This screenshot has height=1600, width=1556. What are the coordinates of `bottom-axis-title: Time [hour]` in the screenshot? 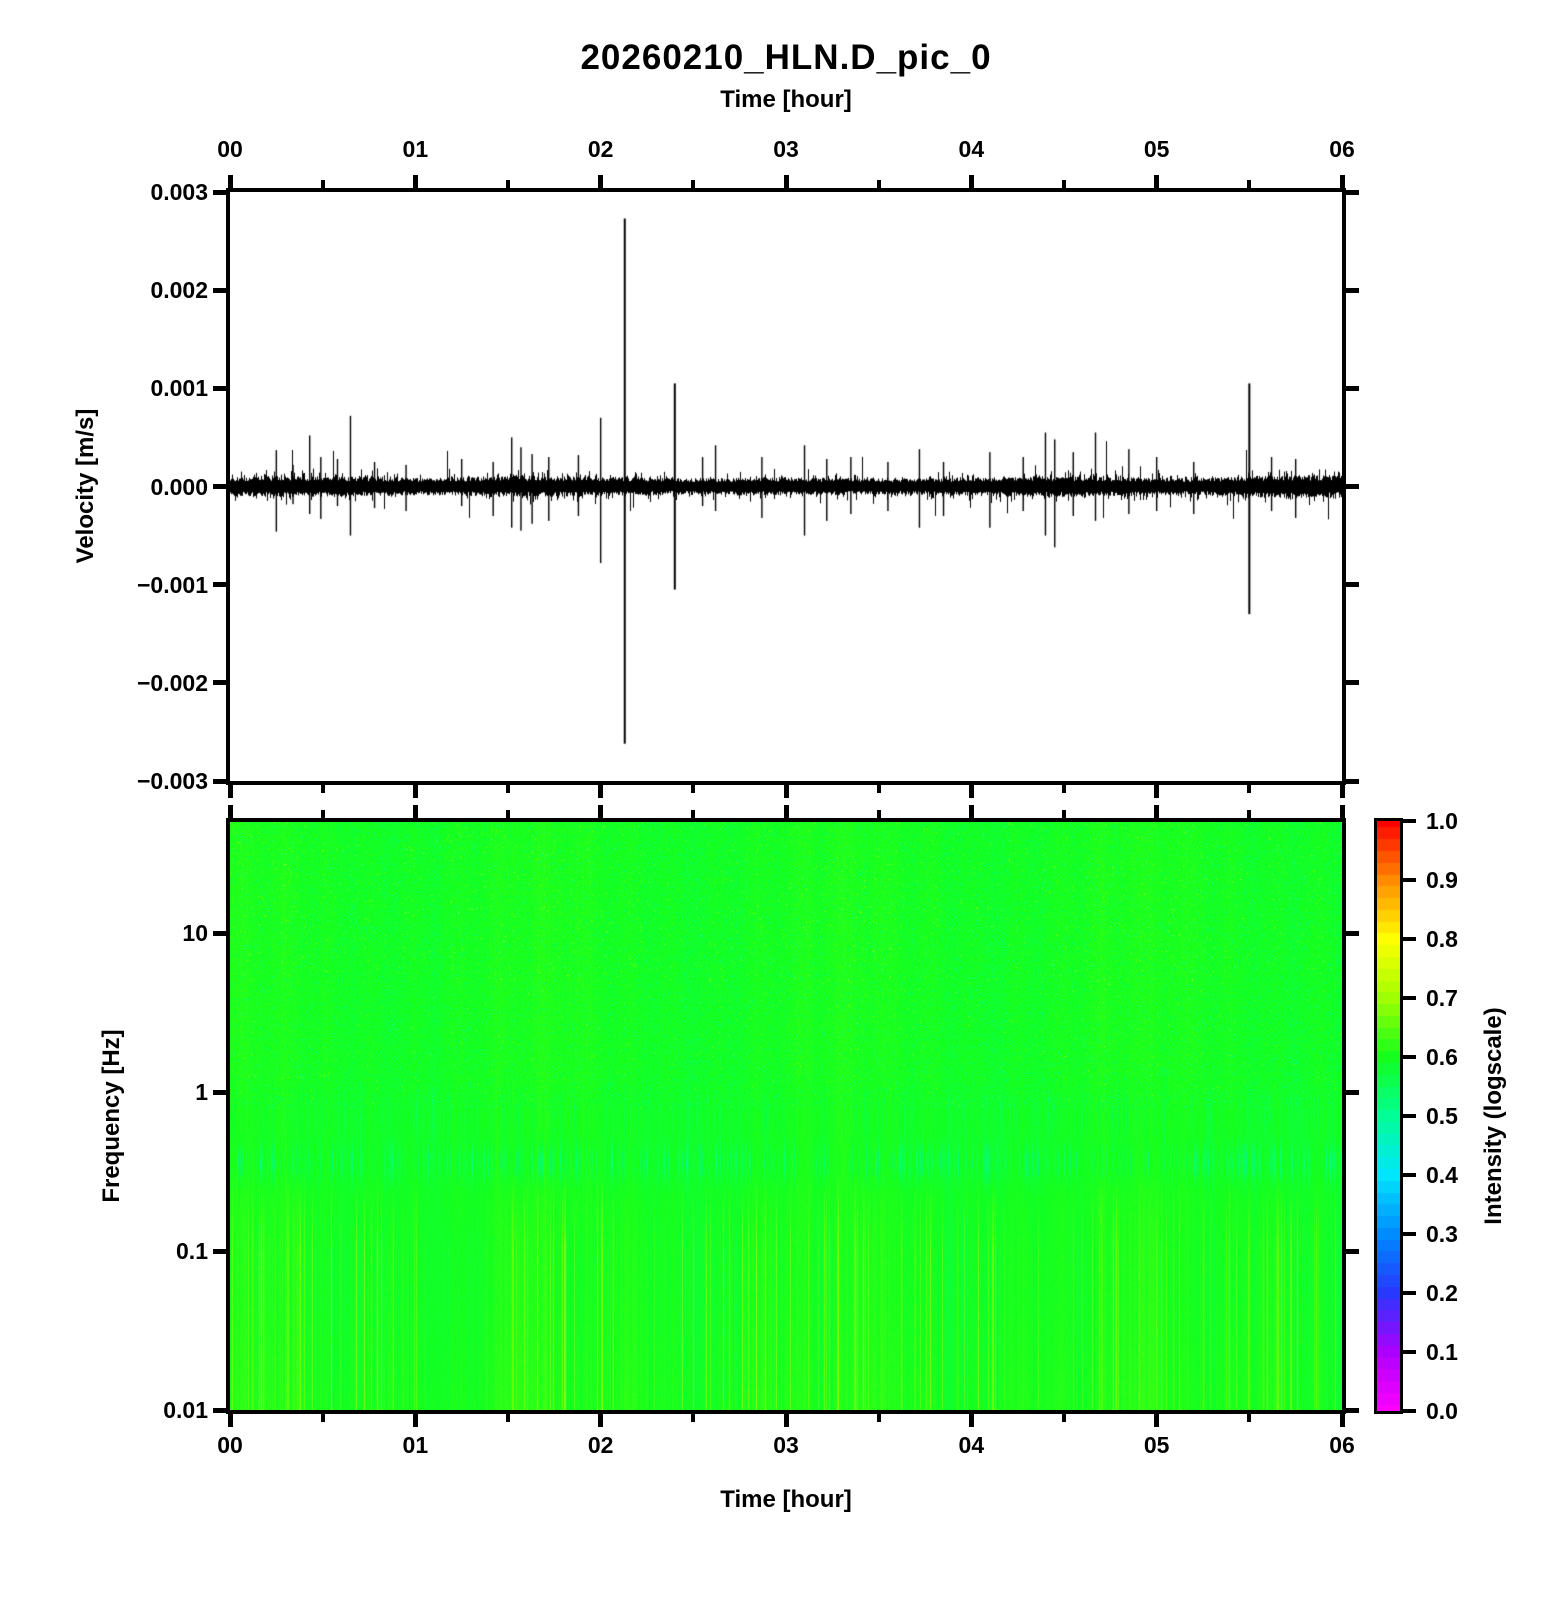 It's located at (786, 1499).